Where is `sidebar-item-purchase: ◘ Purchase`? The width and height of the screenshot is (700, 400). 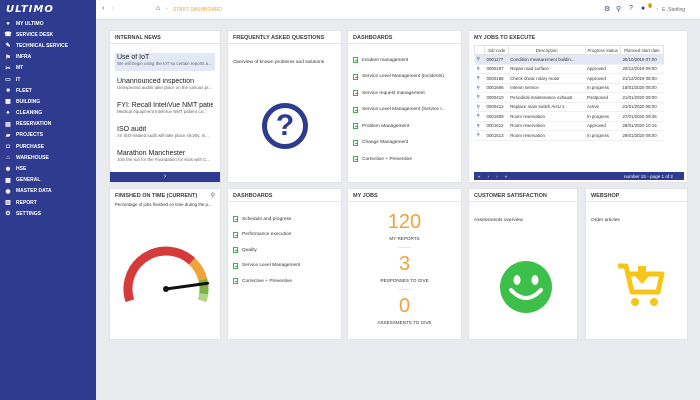
sidebar-item-purchase: ◘ Purchase is located at coordinates (48, 146).